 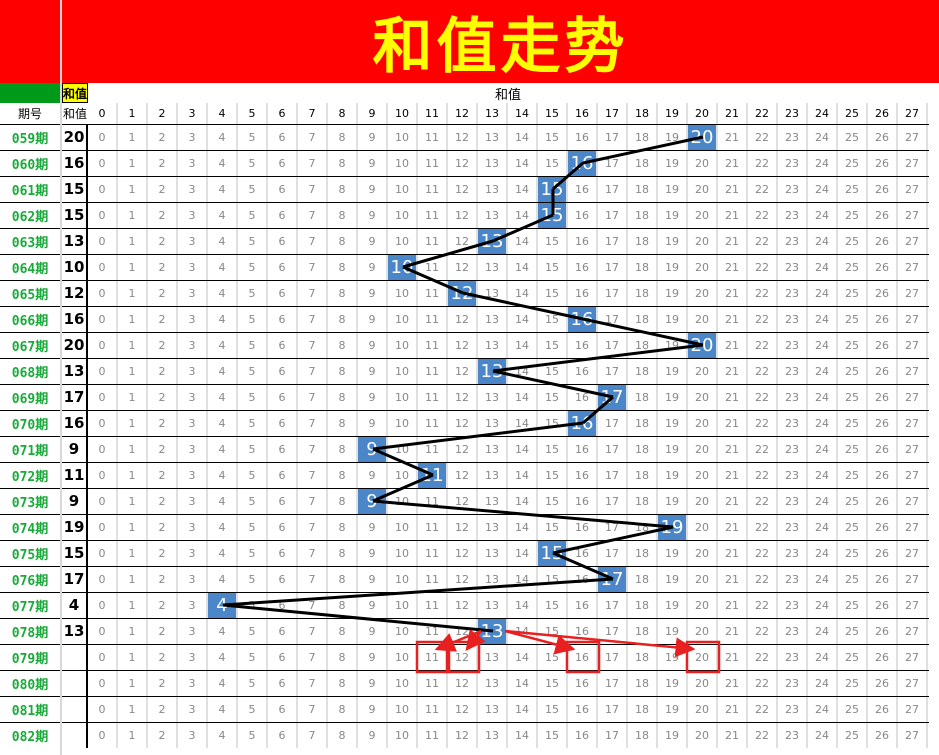 I want to click on number-header: 2, so click(x=163, y=113).